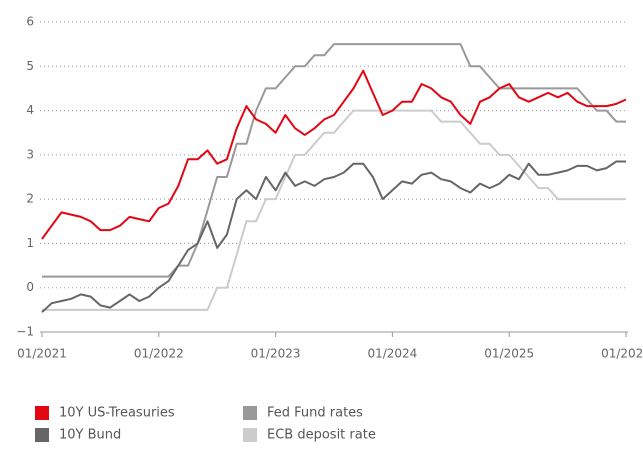 The image size is (643, 458). Describe the element at coordinates (622, 354) in the screenshot. I see `x-tick-label: 01/2026` at that location.